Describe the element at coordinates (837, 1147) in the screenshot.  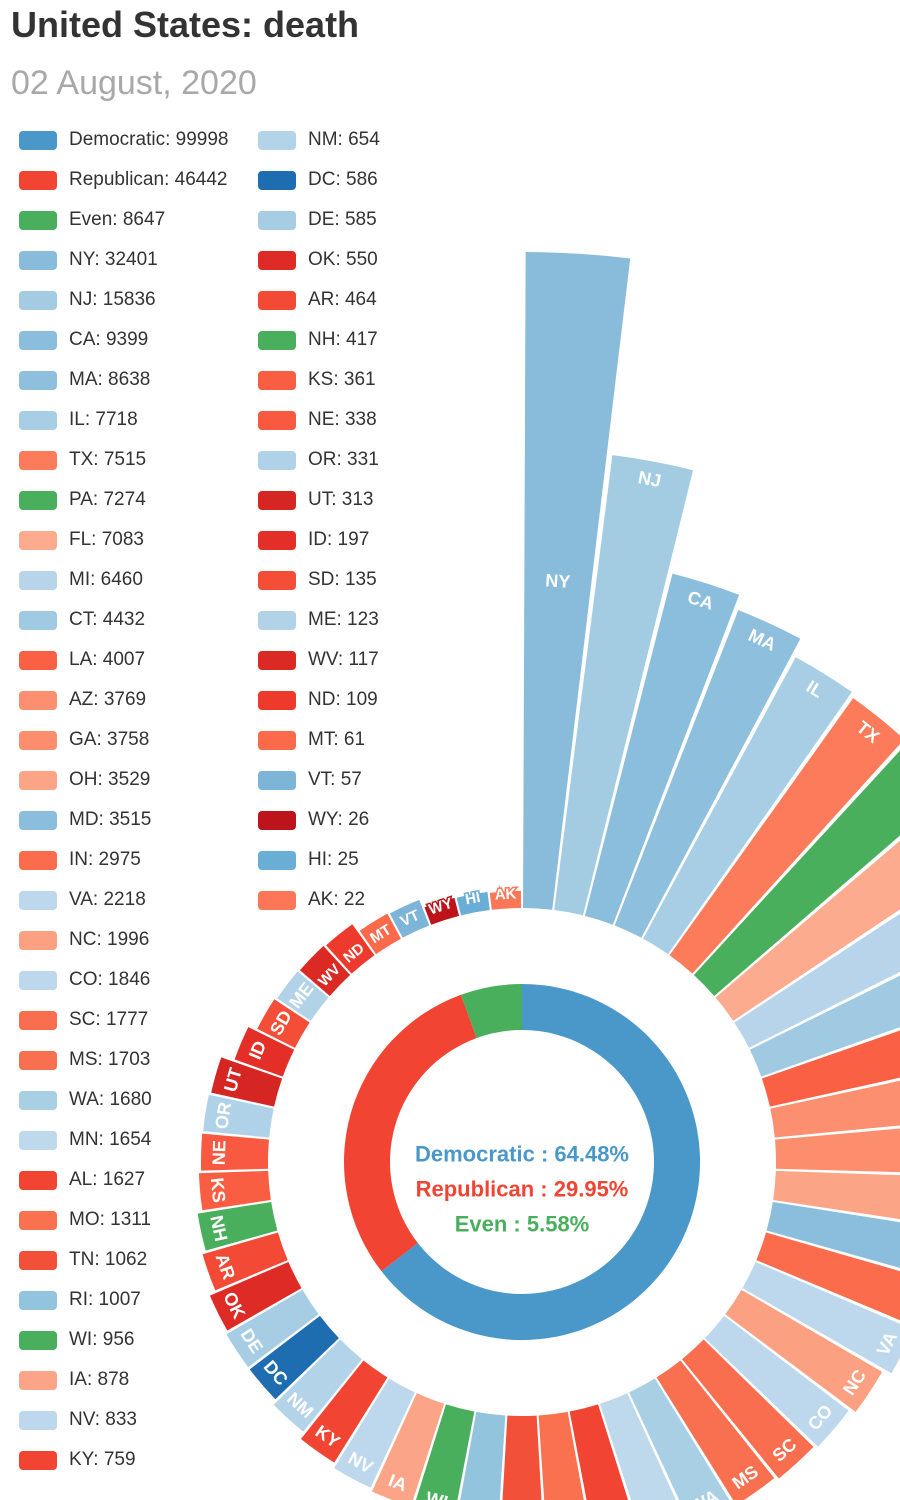
I see `state-bar-ga` at that location.